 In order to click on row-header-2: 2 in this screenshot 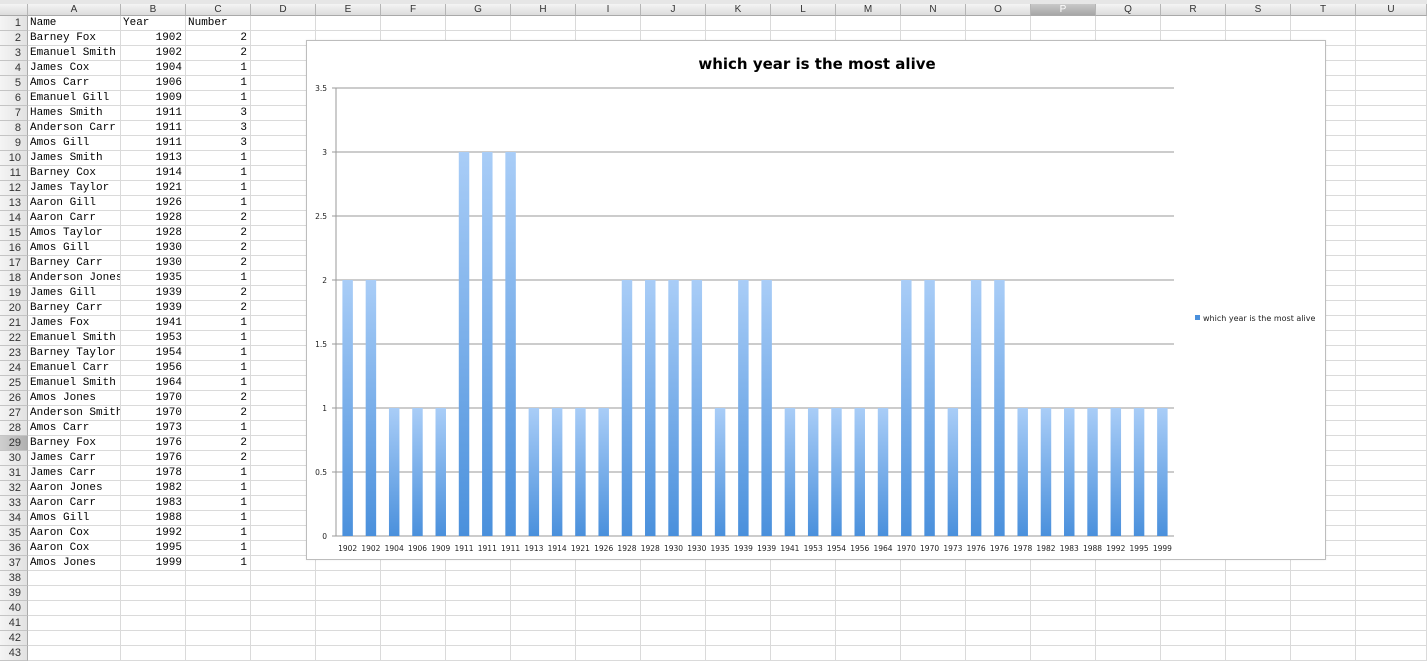, I will do `click(14, 38)`.